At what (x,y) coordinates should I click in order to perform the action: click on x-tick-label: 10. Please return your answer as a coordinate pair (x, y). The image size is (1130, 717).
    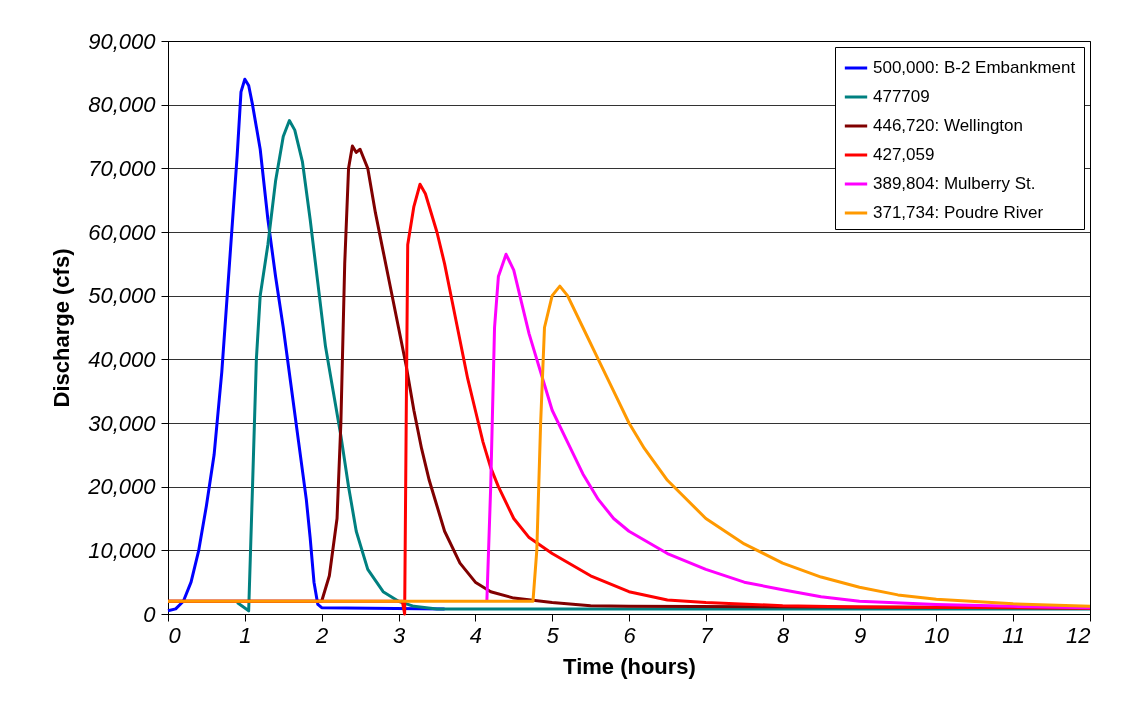
    Looking at the image, I should click on (937, 635).